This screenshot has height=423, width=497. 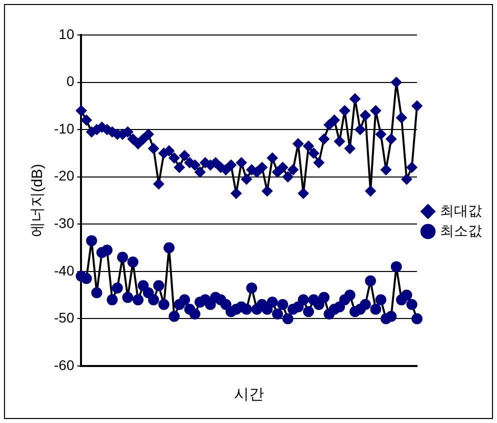 What do you see at coordinates (461, 230) in the screenshot?
I see `legend-label: 최소값` at bounding box center [461, 230].